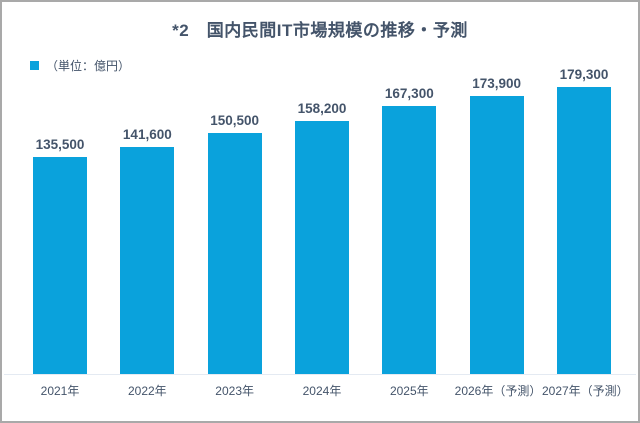  I want to click on bar-value-label: 173,900, so click(497, 83).